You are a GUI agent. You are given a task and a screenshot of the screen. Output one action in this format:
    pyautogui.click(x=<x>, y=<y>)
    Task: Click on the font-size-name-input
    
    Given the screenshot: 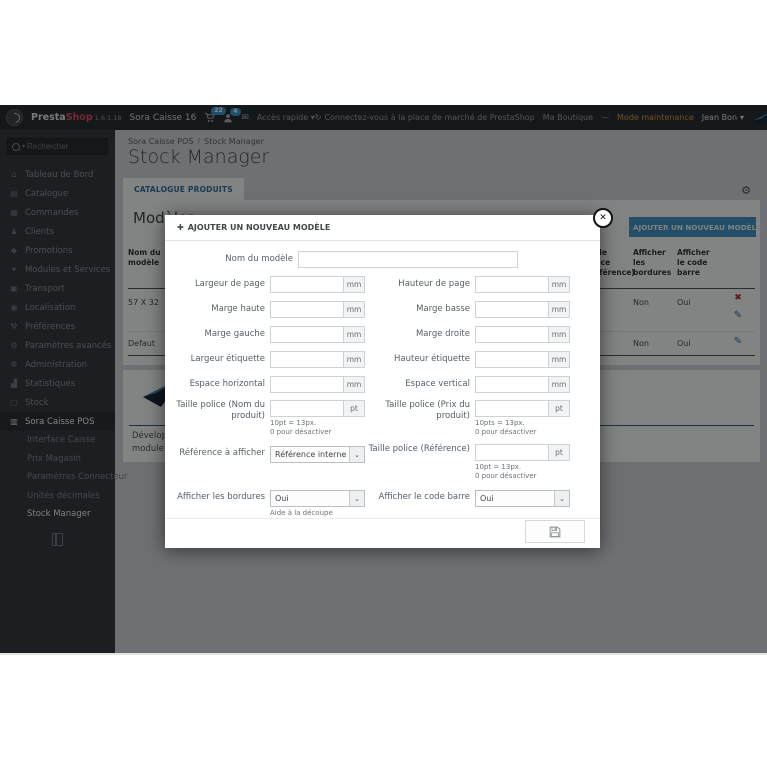 What is the action you would take?
    pyautogui.click(x=306, y=408)
    